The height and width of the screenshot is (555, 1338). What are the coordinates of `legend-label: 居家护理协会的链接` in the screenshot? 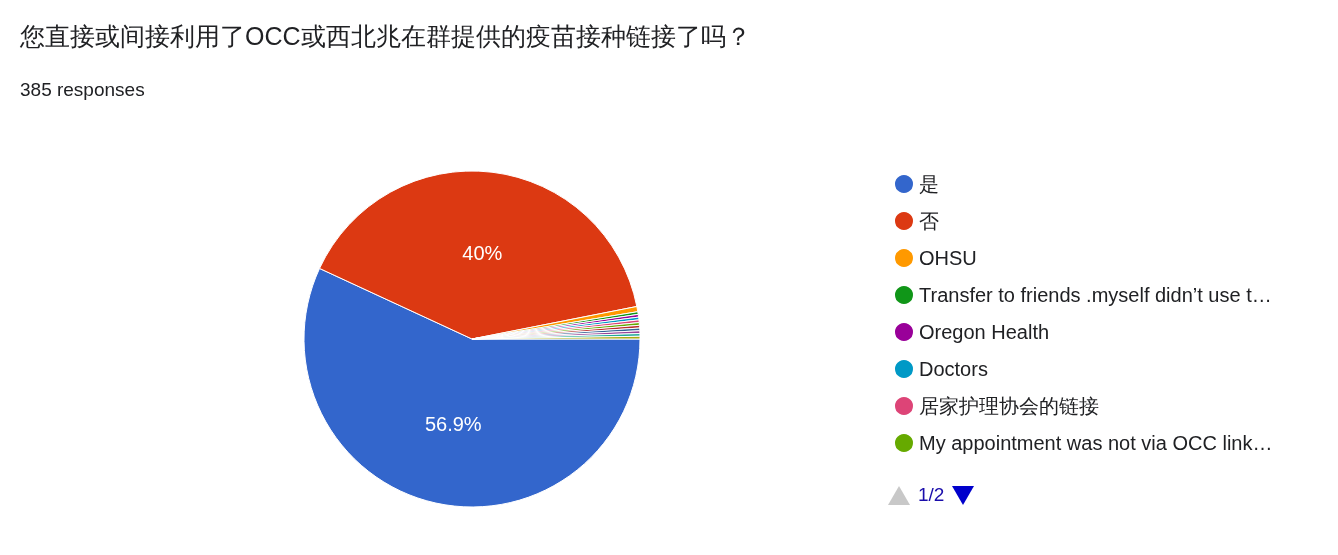 It's located at (1009, 406).